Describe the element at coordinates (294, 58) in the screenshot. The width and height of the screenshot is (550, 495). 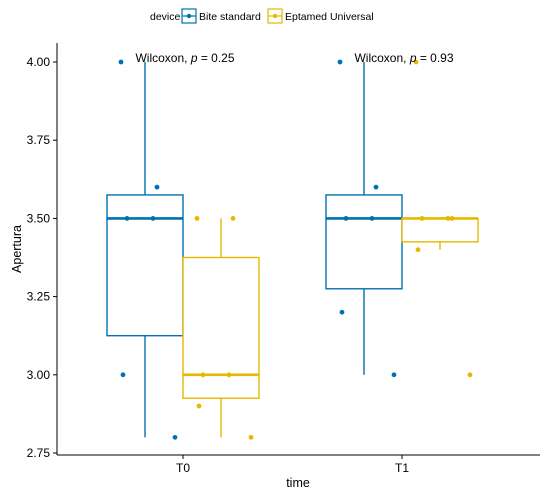
I see `annotations: Wilcoxon, p = 0.25 Wilcoxon, p = 0.93` at that location.